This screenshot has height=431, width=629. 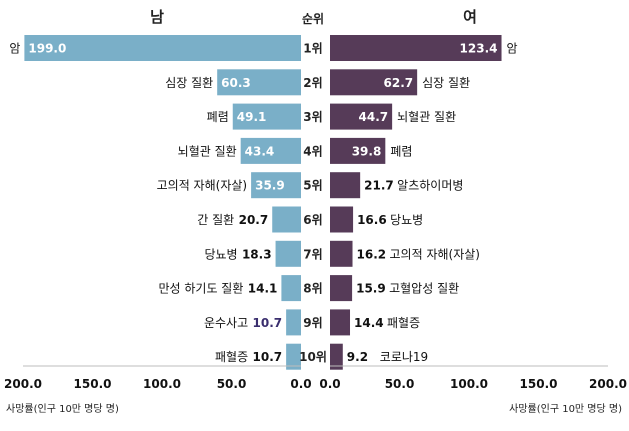 What do you see at coordinates (430, 186) in the screenshot?
I see `female-category-label: 알츠하이머병` at bounding box center [430, 186].